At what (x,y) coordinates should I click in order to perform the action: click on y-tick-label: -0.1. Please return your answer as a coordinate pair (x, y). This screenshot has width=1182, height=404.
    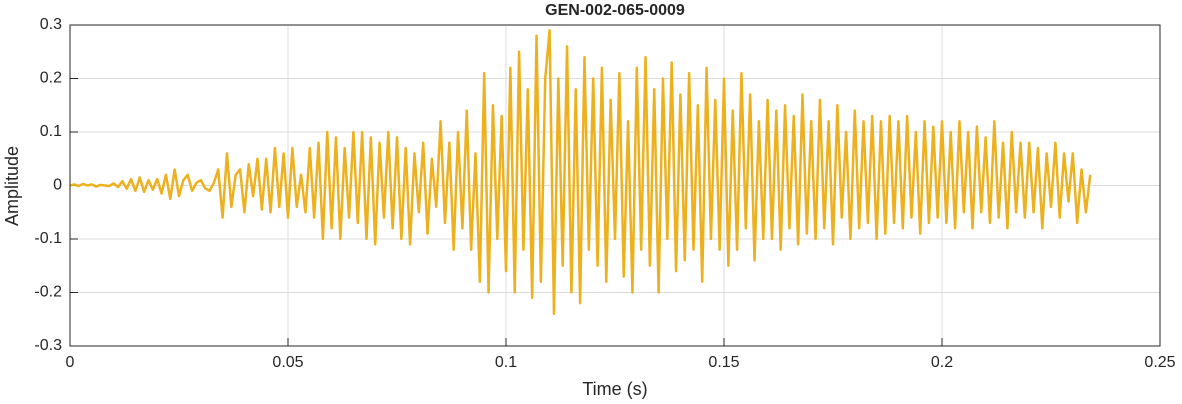
    Looking at the image, I should click on (48, 238).